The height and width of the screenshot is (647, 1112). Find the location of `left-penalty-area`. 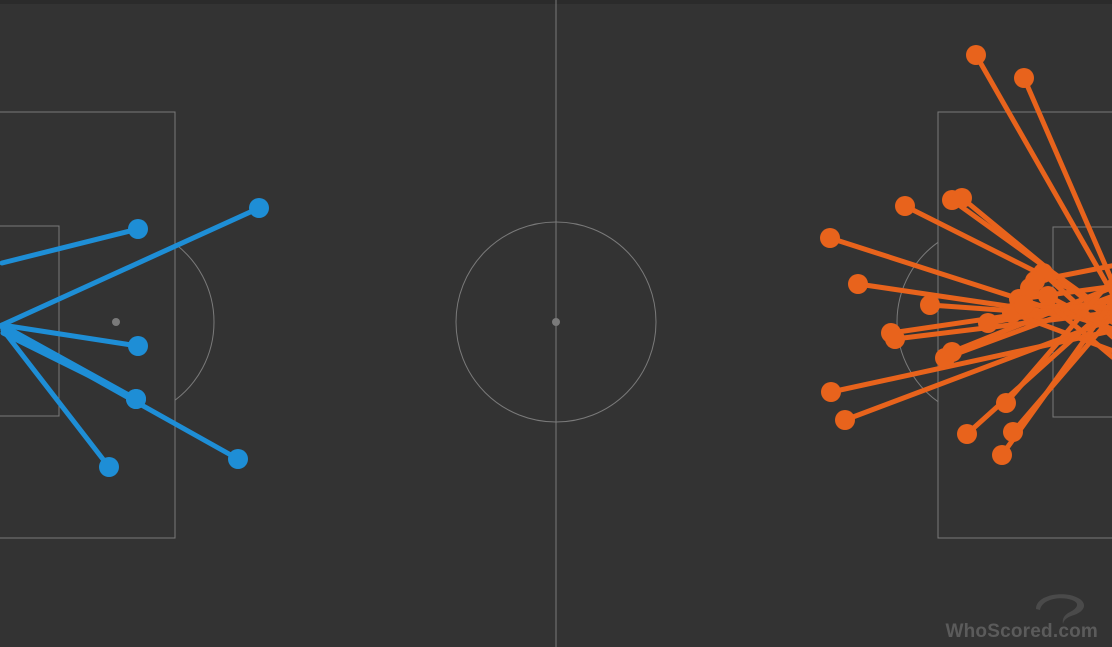

left-penalty-area is located at coordinates (88, 325).